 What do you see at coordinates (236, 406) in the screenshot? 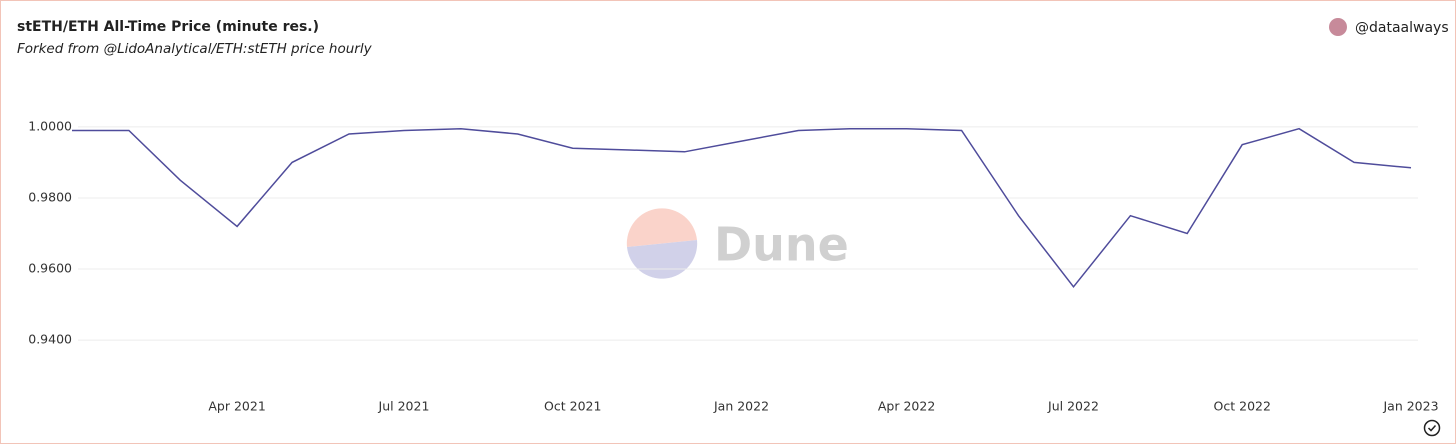
I see `x-tick-label: Apr 2021` at bounding box center [236, 406].